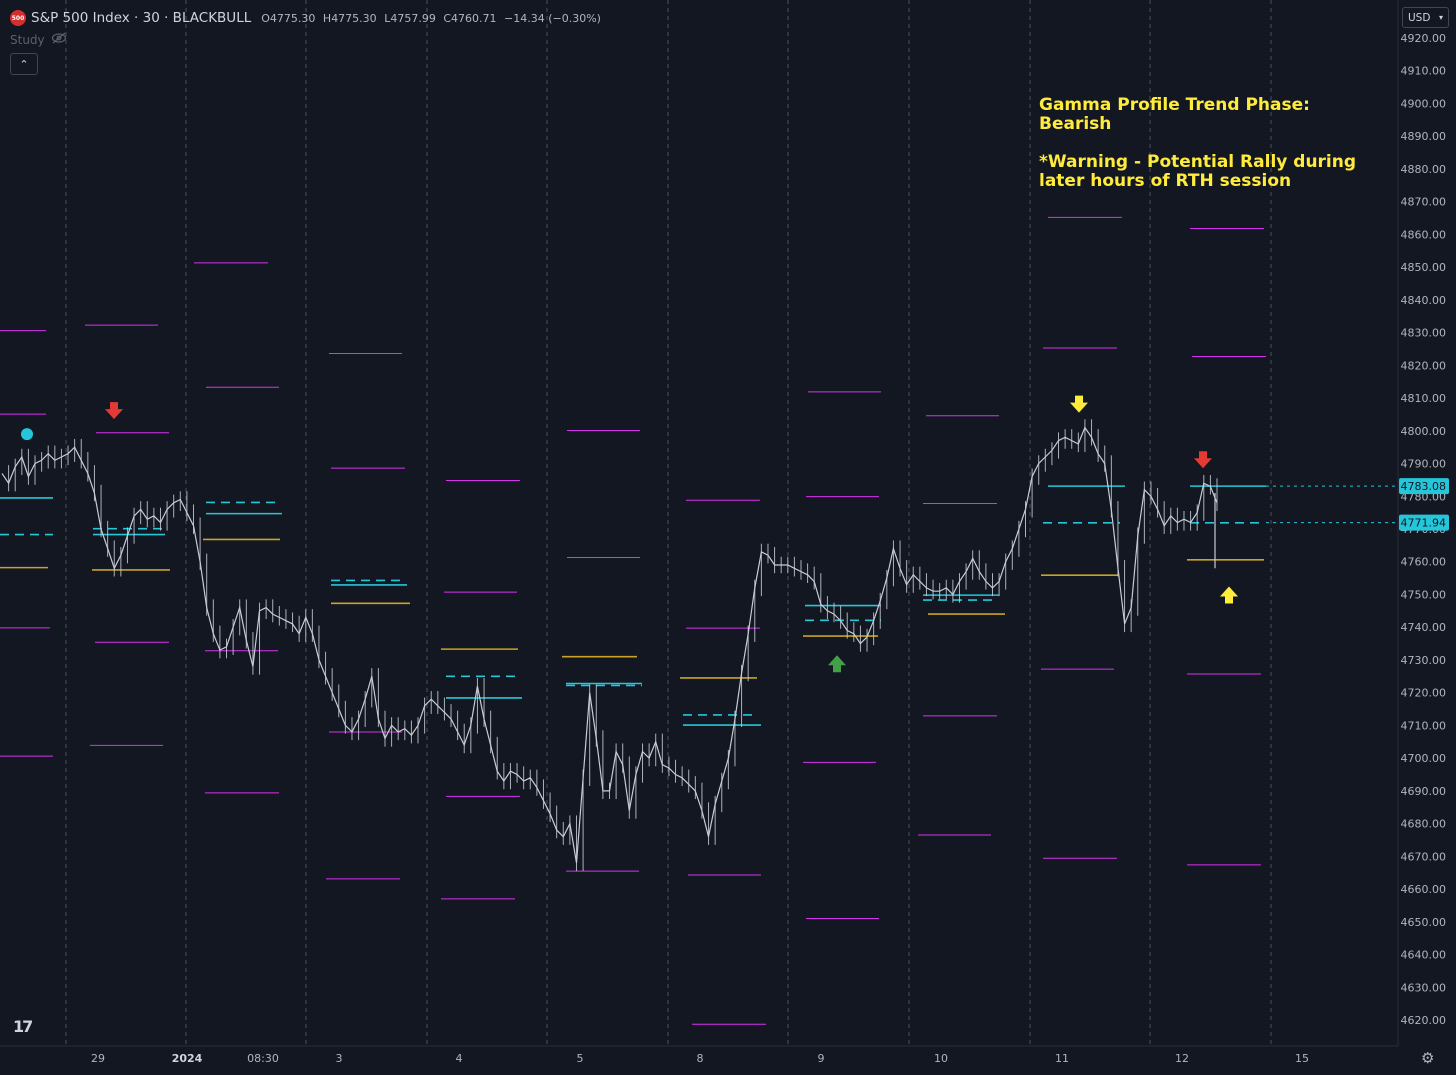  What do you see at coordinates (327, 18) in the screenshot?
I see `ohlc-high-key: H` at bounding box center [327, 18].